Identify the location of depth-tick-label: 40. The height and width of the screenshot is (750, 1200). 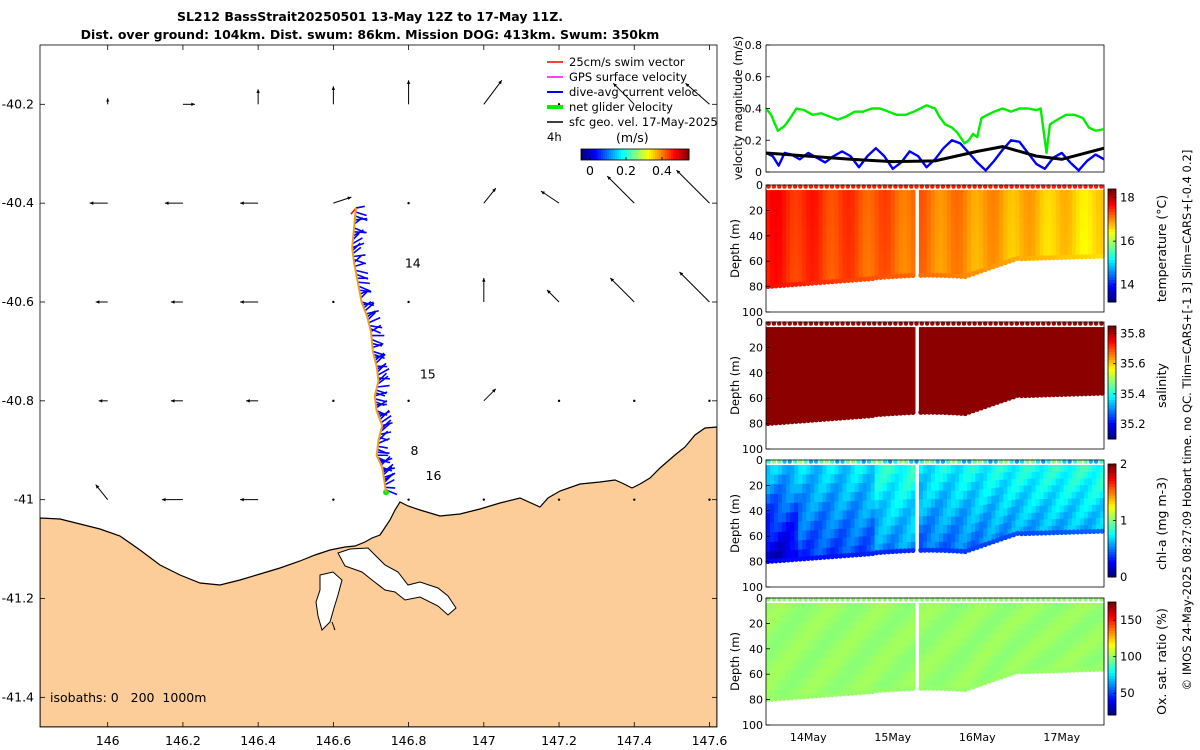
(756, 649).